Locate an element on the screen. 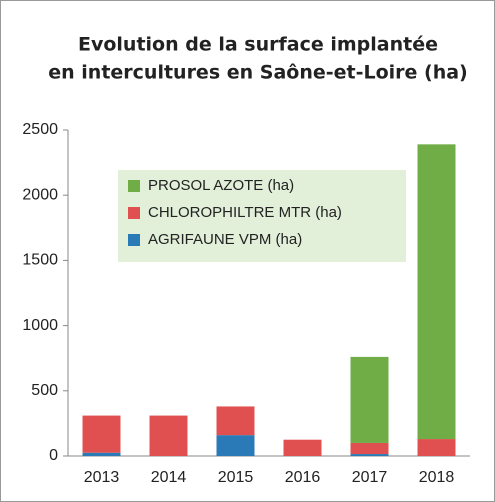 This screenshot has height=502, width=495. y-tick-label: 500 is located at coordinates (44, 390).